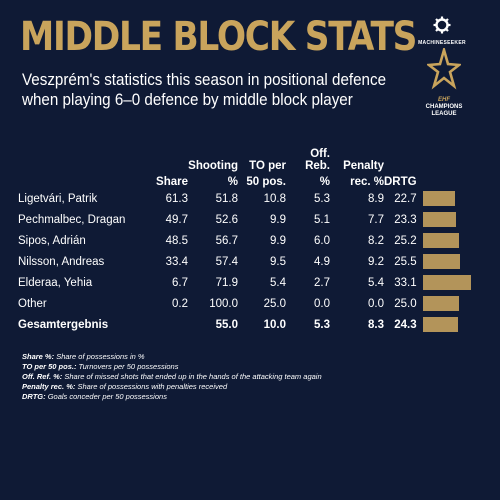 The height and width of the screenshot is (500, 500). I want to click on cell-to: 10.8, so click(274, 198).